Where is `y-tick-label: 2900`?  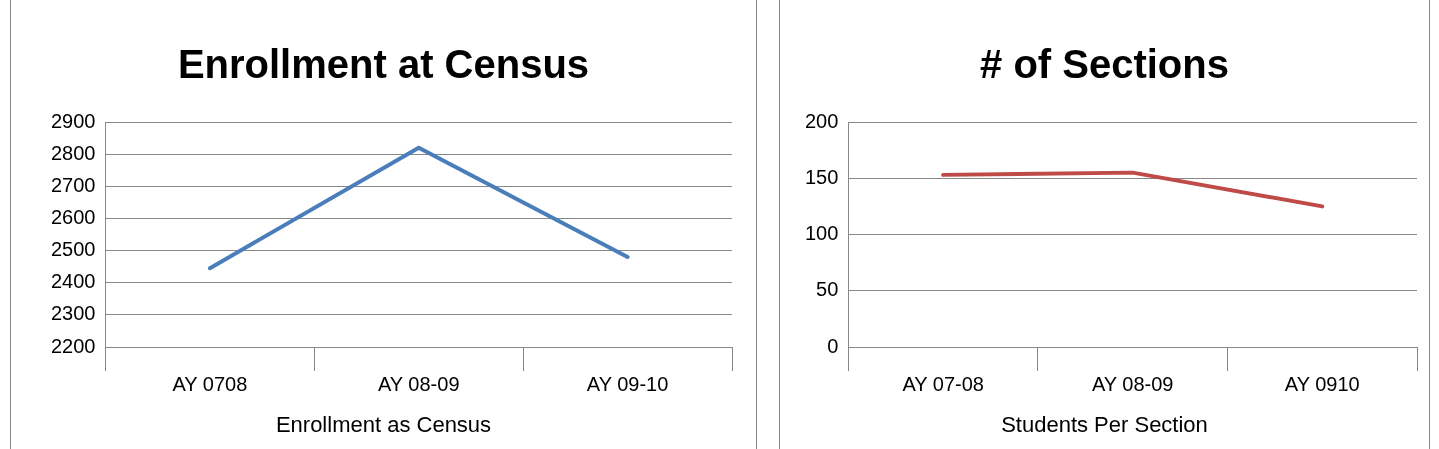
y-tick-label: 2900 is located at coordinates (73, 120).